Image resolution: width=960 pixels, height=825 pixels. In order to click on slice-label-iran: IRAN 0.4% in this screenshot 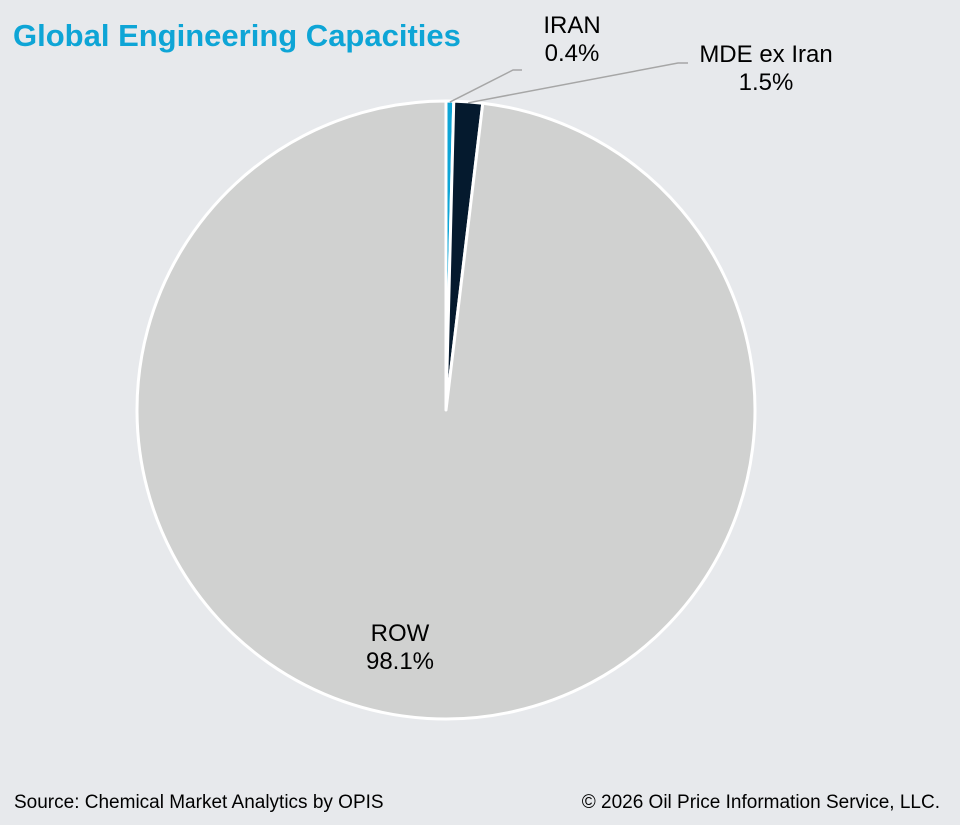, I will do `click(572, 40)`.